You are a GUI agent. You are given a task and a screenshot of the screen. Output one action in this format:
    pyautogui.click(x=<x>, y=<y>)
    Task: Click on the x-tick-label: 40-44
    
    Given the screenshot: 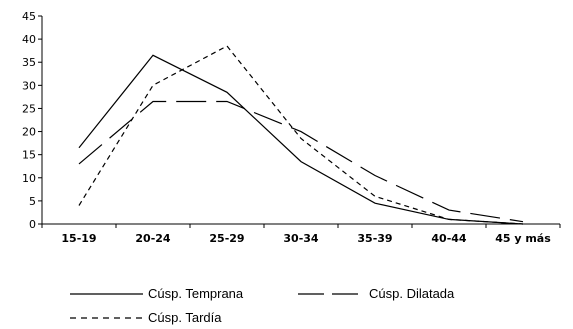 What is the action you would take?
    pyautogui.click(x=449, y=238)
    